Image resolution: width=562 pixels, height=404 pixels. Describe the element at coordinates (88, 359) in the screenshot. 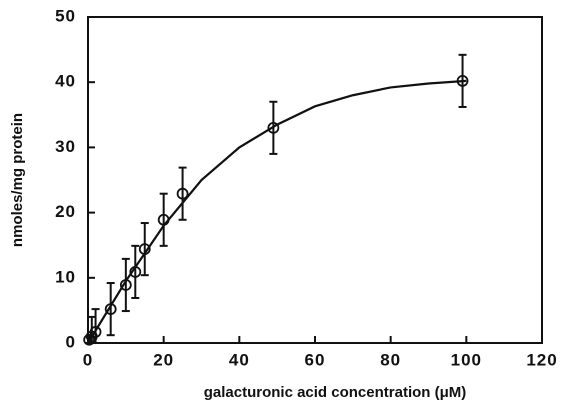

I see `x-tick-label: 0` at that location.